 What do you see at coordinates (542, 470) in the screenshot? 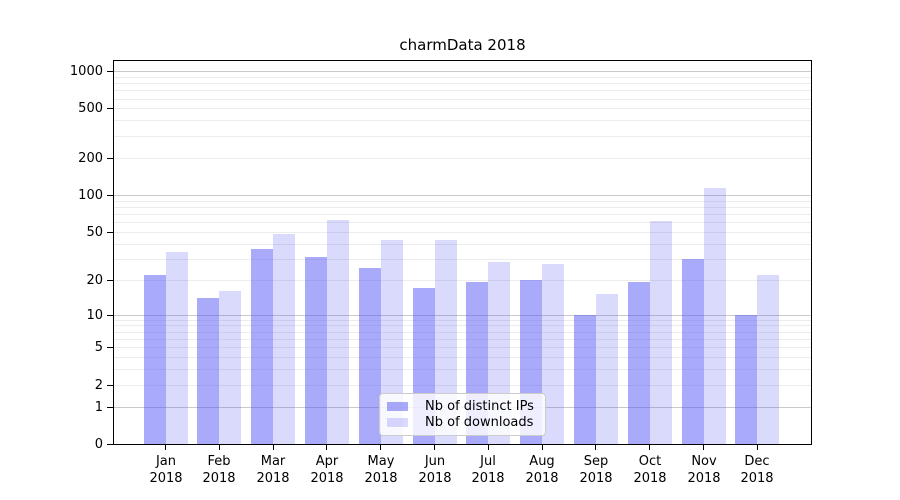
I see `x-tick-label: Aug 2018` at bounding box center [542, 470].